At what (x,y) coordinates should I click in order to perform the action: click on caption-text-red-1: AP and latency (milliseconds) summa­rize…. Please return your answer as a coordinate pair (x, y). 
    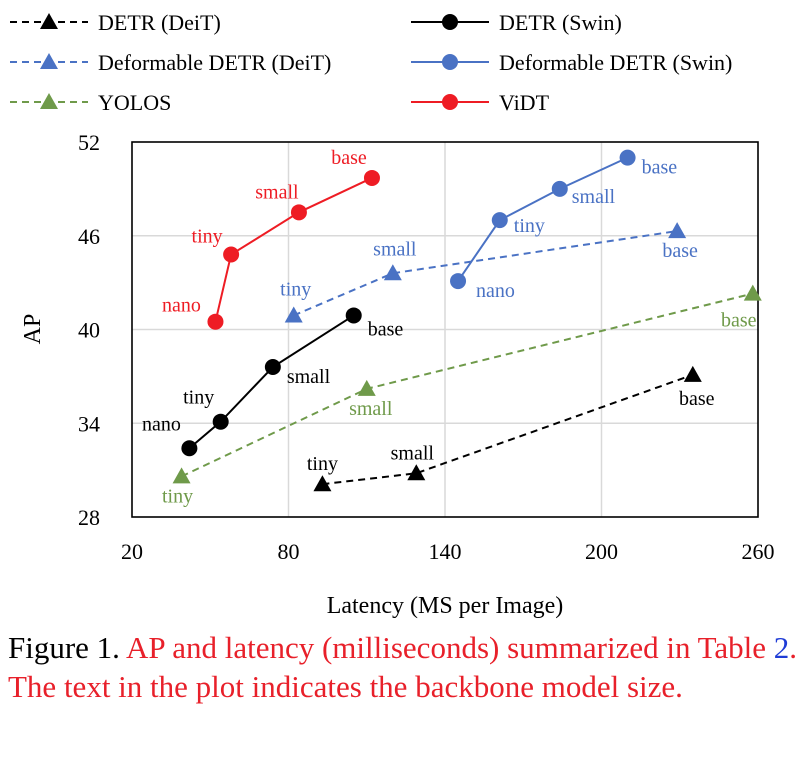
    Looking at the image, I should click on (446, 647).